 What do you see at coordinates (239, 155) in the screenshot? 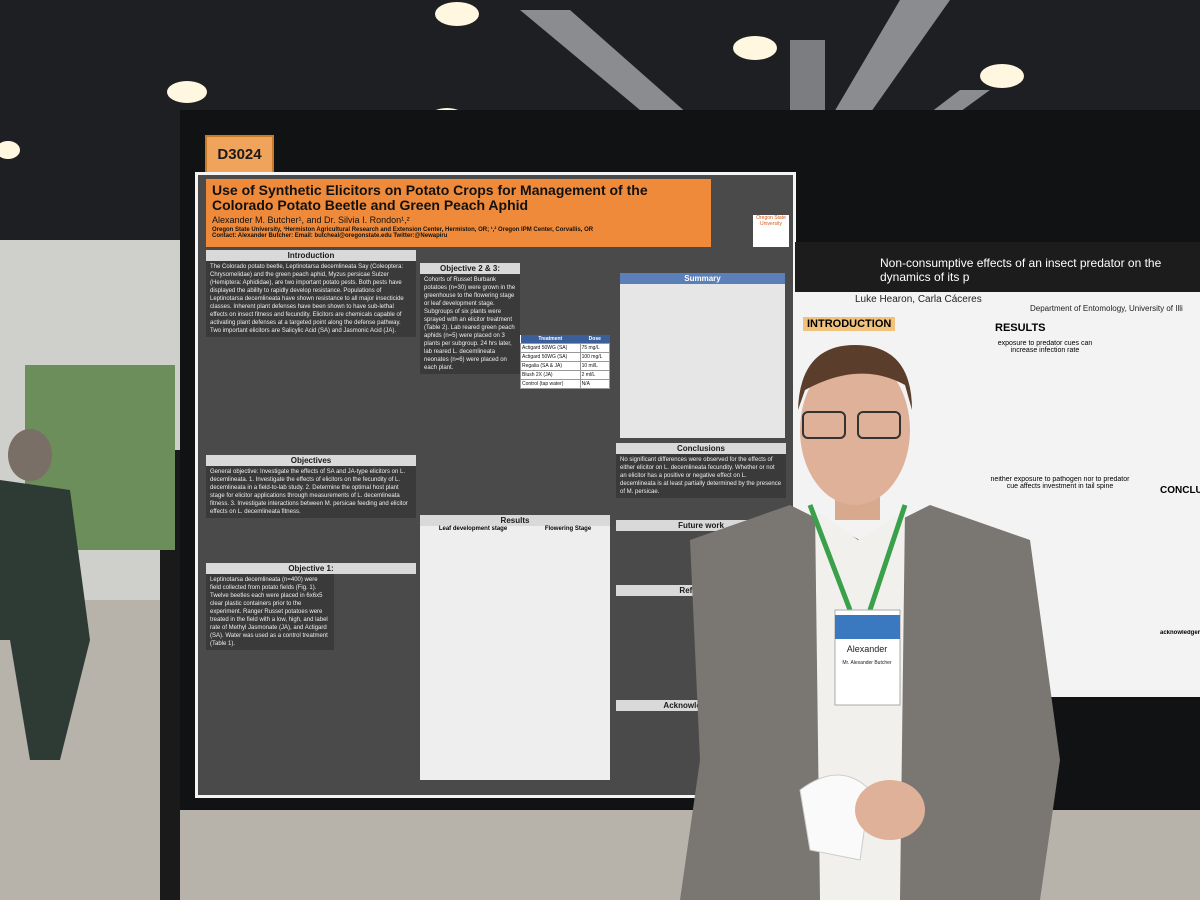
I see `booth-number: D3024` at bounding box center [239, 155].